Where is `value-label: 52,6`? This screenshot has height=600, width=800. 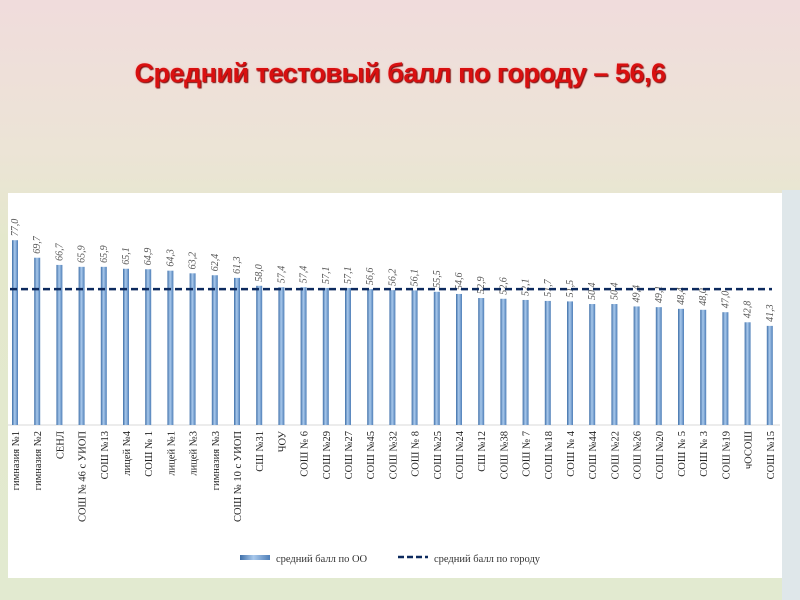 value-label: 52,6 is located at coordinates (503, 286).